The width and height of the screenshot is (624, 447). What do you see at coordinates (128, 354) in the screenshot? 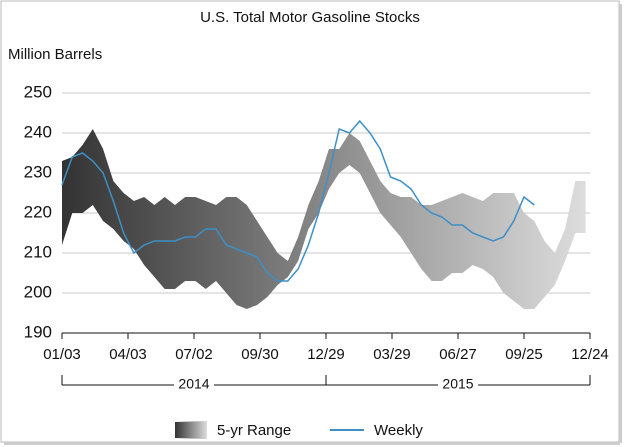
I see `x-tick-label: 04/03` at bounding box center [128, 354].